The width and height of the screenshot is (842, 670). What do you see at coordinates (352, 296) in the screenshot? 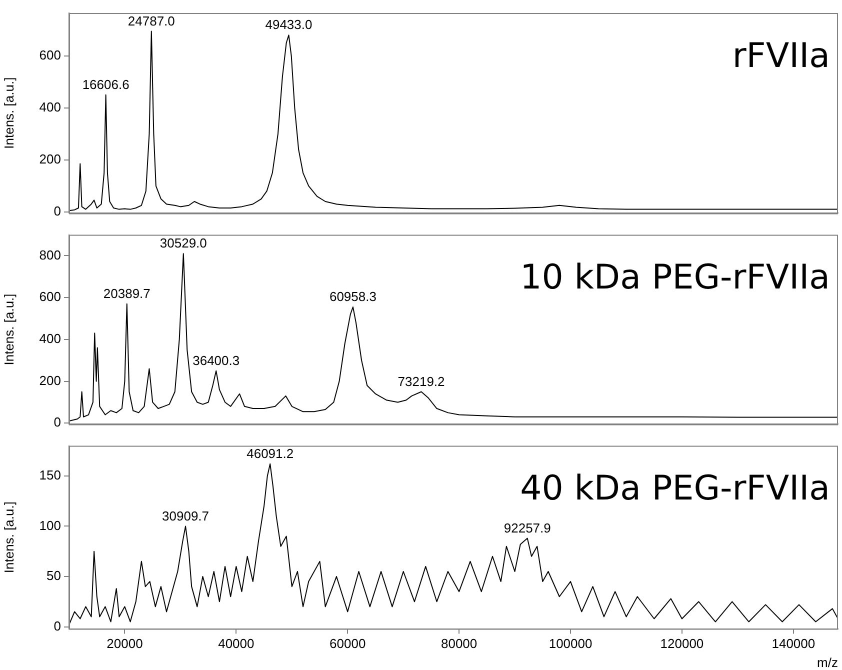
I see `annotation: 60958.3` at bounding box center [352, 296].